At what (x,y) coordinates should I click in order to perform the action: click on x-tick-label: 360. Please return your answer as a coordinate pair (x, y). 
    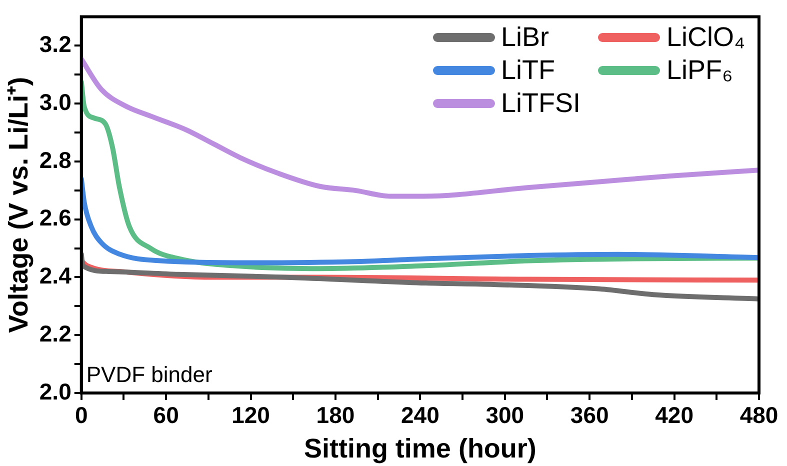
    Looking at the image, I should click on (589, 415).